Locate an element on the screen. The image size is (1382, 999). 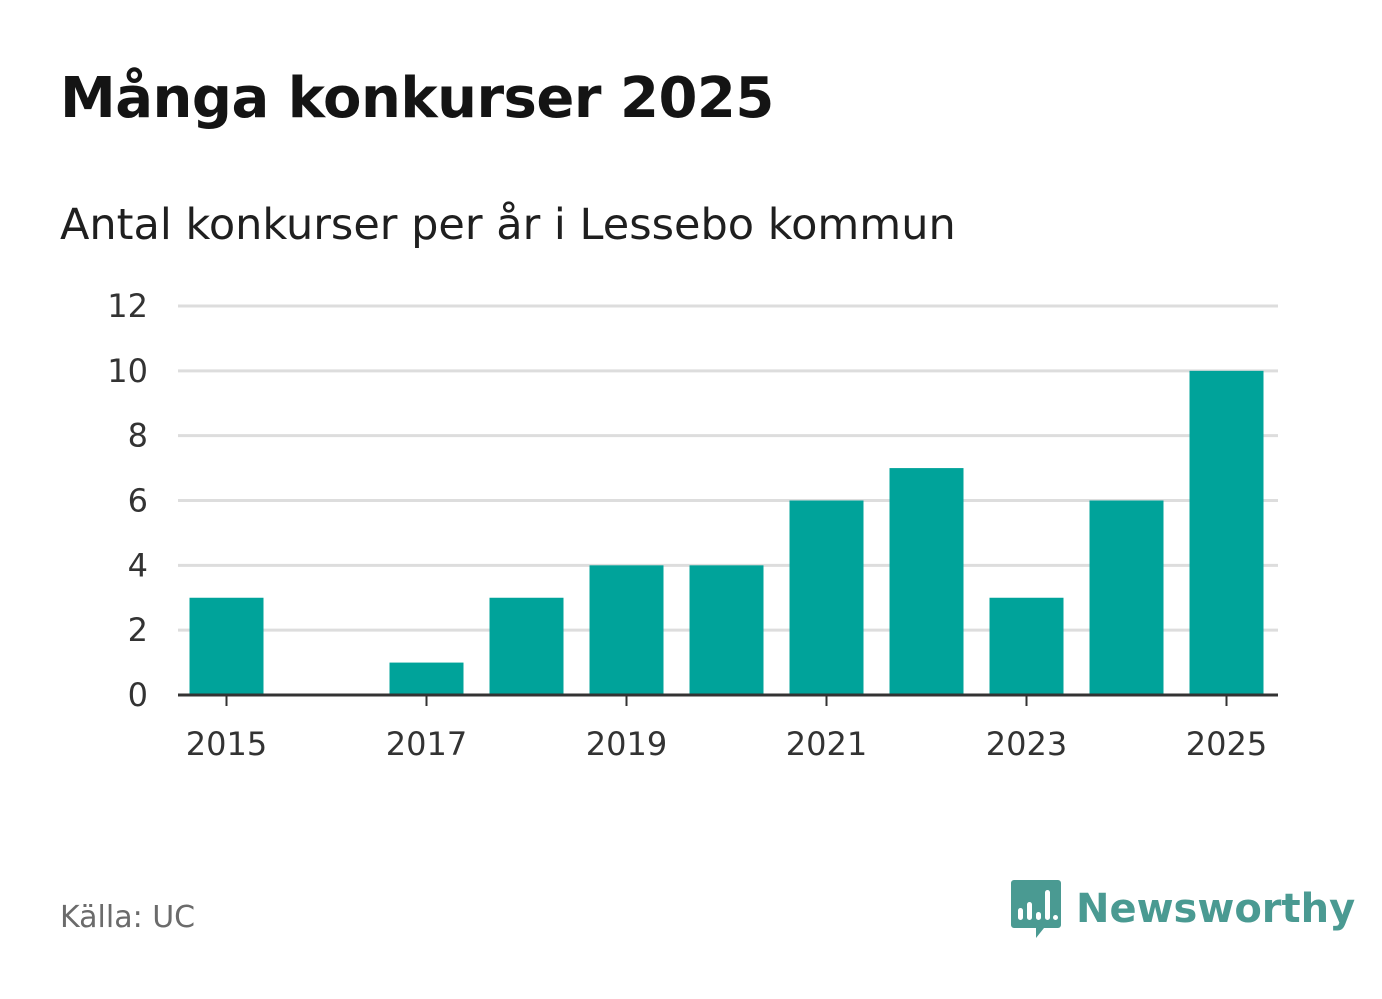
bar-2020 is located at coordinates (726, 630).